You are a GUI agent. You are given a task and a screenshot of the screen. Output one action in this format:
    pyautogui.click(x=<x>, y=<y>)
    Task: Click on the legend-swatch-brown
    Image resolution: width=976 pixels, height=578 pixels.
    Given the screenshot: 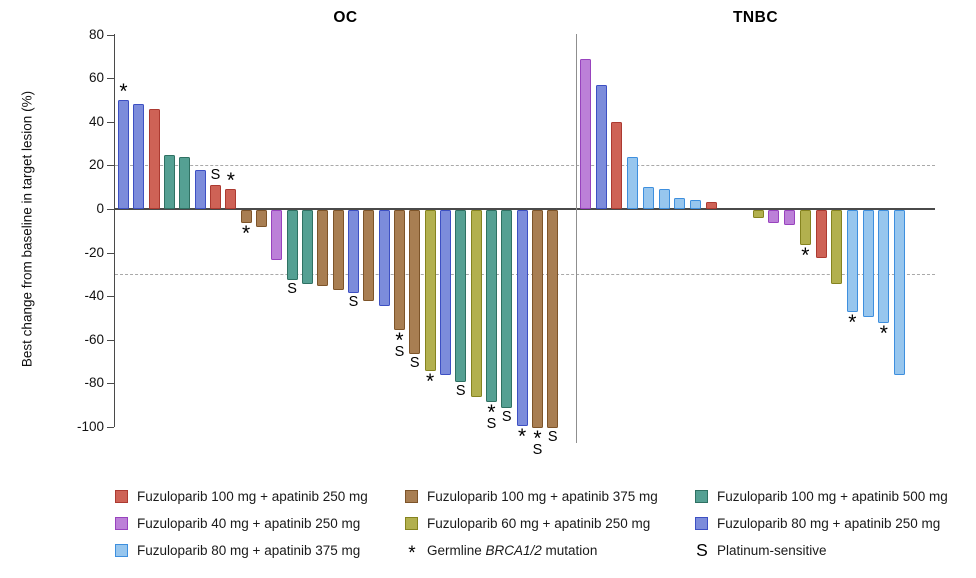 What is the action you would take?
    pyautogui.click(x=411, y=496)
    